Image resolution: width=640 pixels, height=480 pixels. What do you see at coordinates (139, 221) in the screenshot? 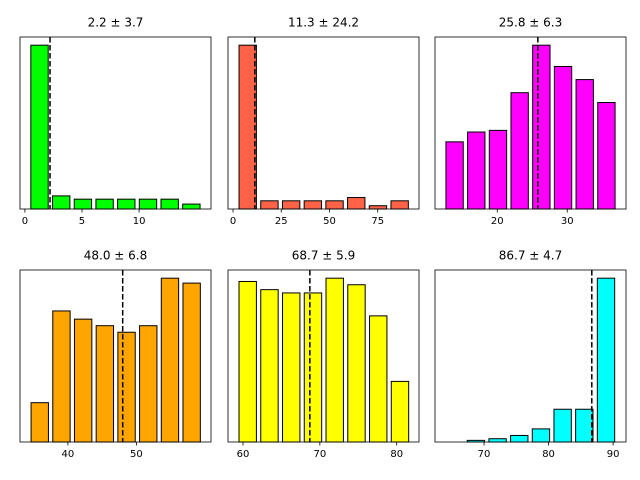
I see `x-tick-label: 10` at bounding box center [139, 221].